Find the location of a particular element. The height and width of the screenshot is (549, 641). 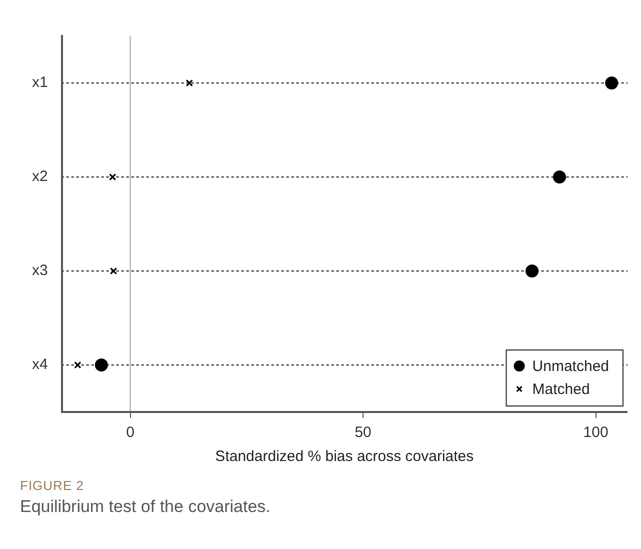

x-axis-title: Standardized % bias across covariates is located at coordinates (344, 457).